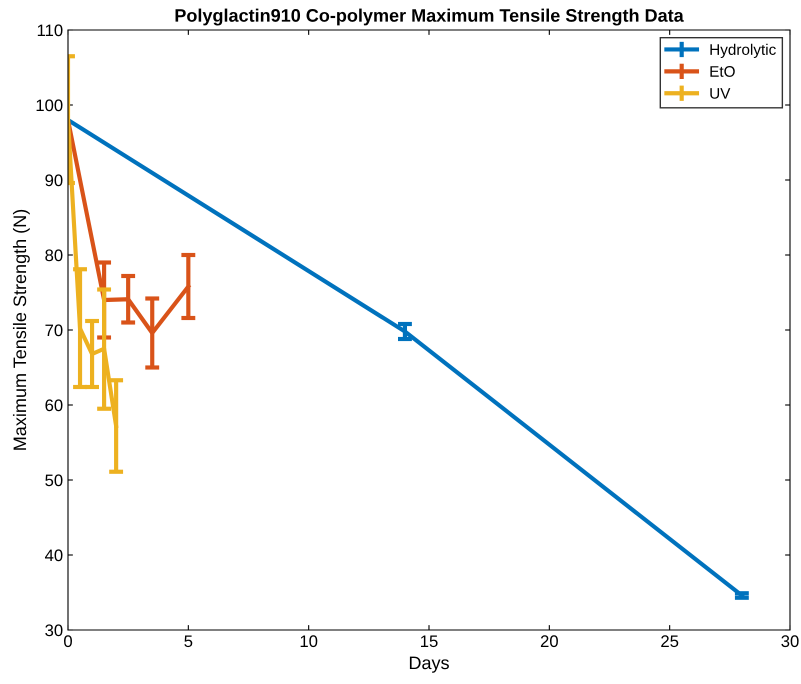  Describe the element at coordinates (549, 641) in the screenshot. I see `x-tick-label: 20` at that location.